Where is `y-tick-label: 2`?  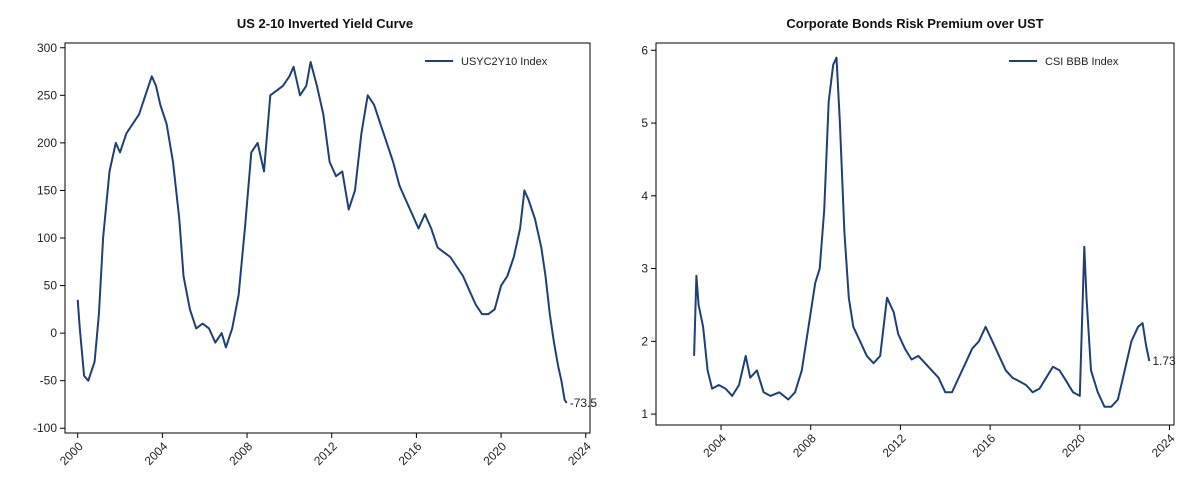
y-tick-label: 2 is located at coordinates (644, 341).